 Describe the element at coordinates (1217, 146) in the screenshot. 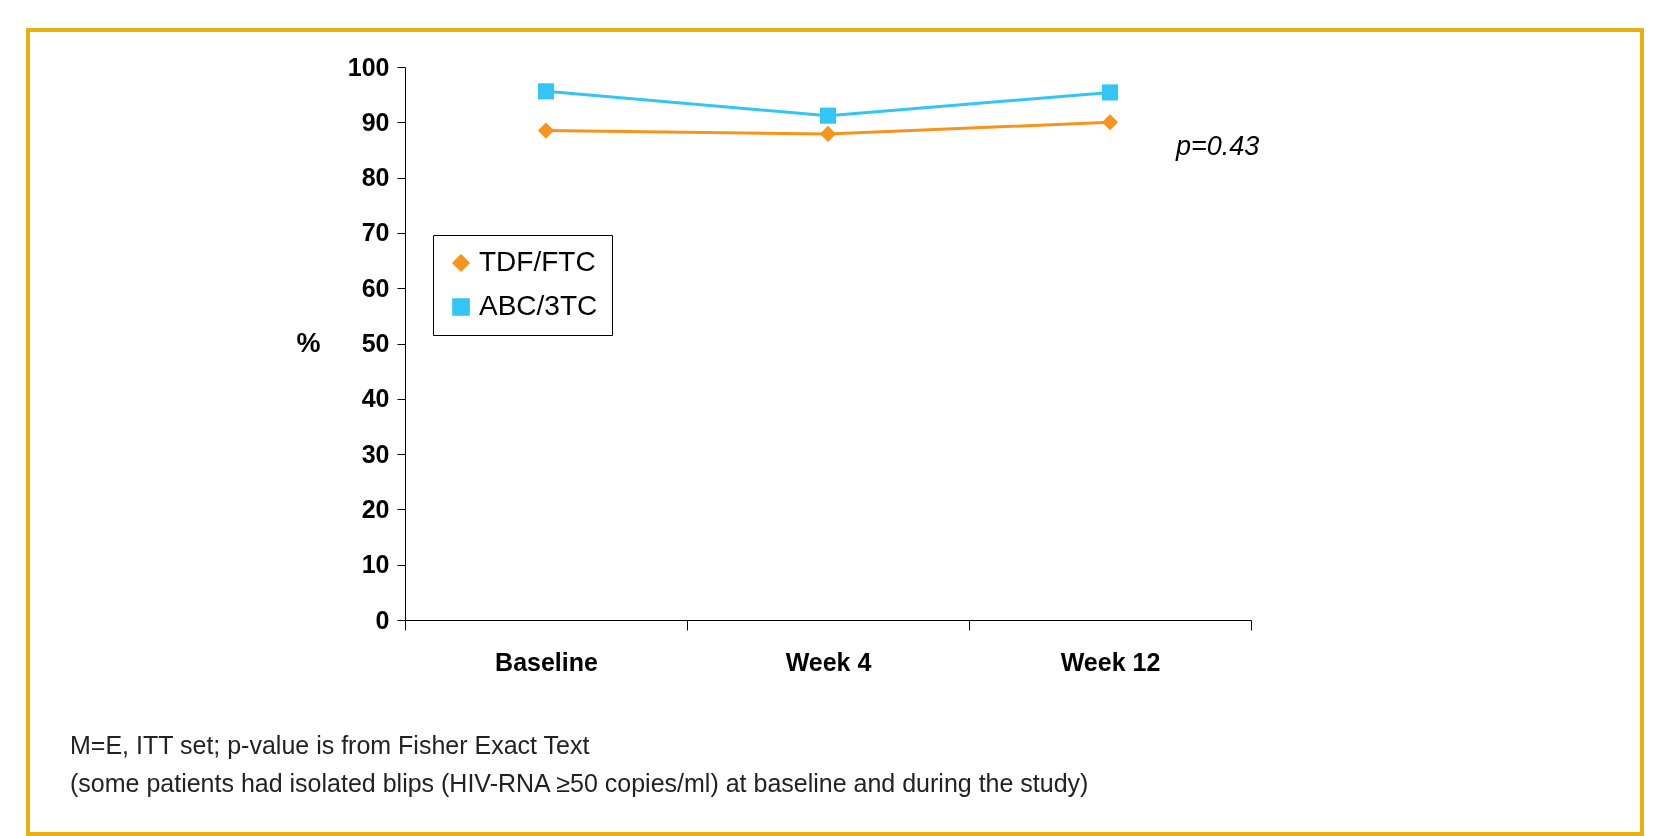

I see `annotation: p=0.43` at that location.